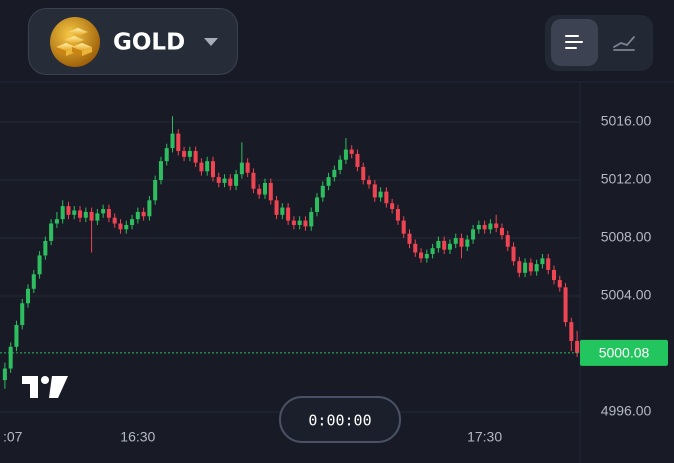 The width and height of the screenshot is (674, 463). Describe the element at coordinates (45, 387) in the screenshot. I see `tv-logo` at that location.